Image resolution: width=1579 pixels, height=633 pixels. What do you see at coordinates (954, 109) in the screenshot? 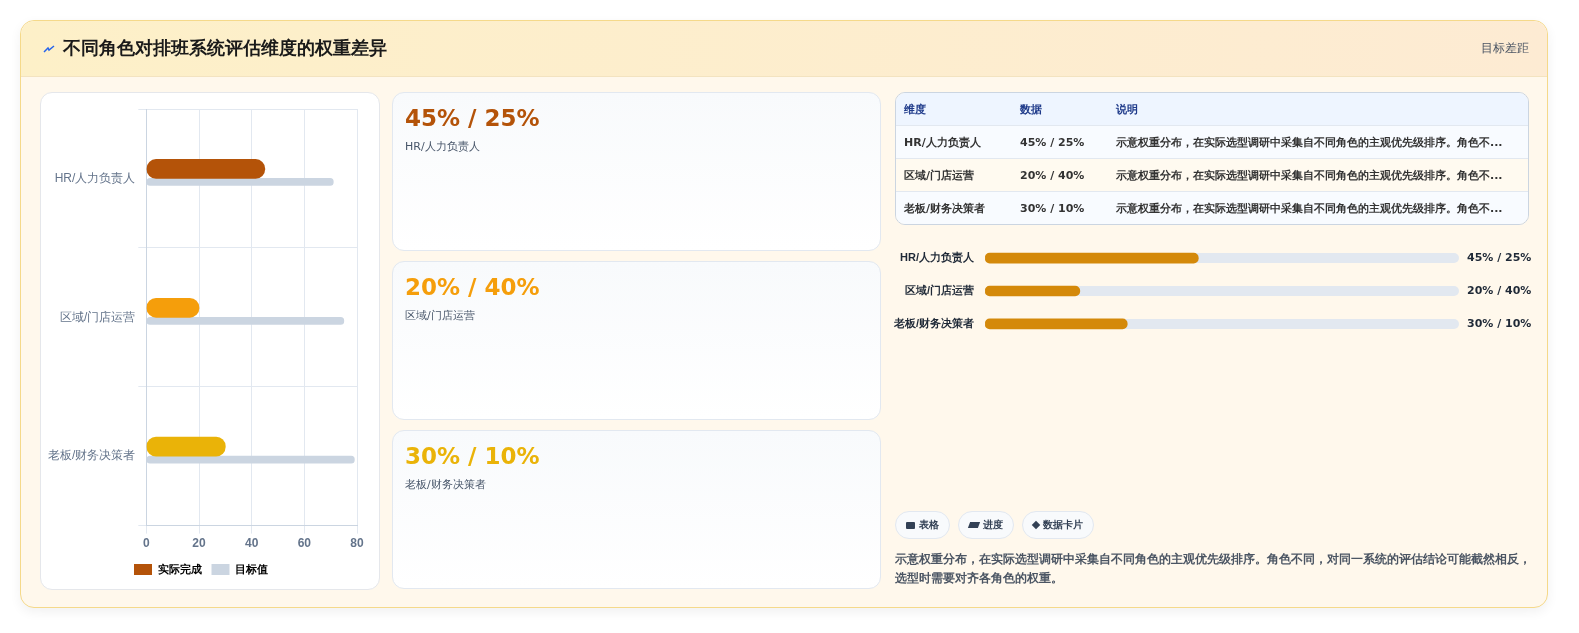
I see `text: 维度` at bounding box center [954, 109].